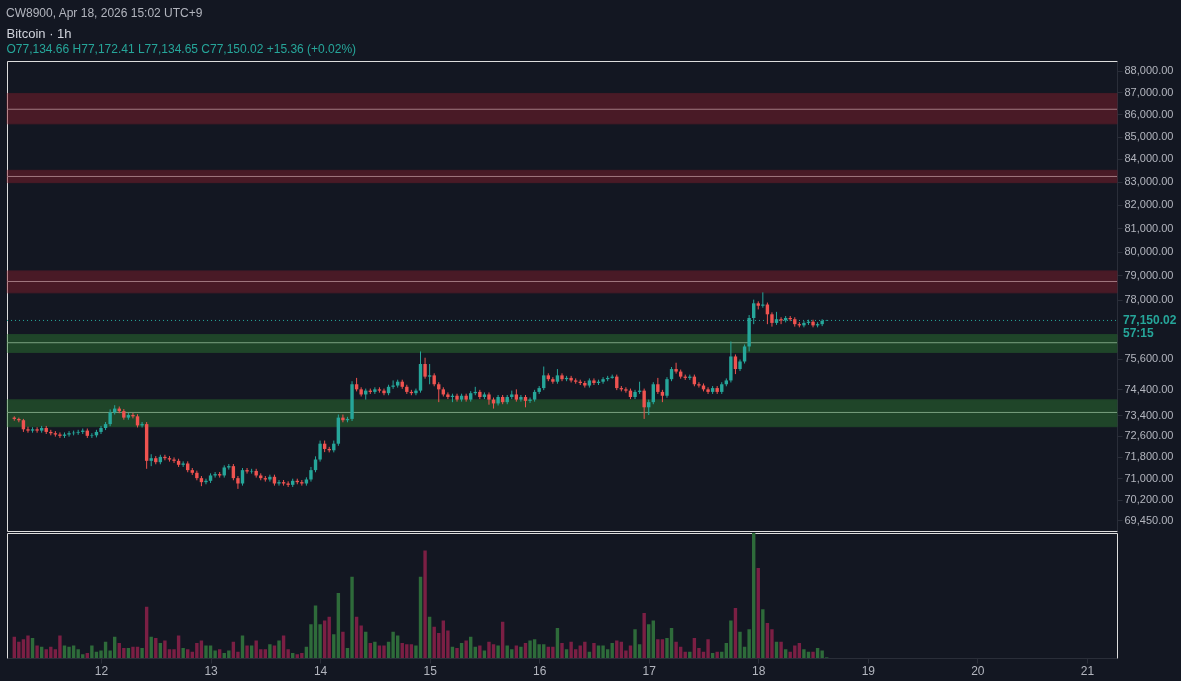  I want to click on x-tick-label: 16, so click(540, 670).